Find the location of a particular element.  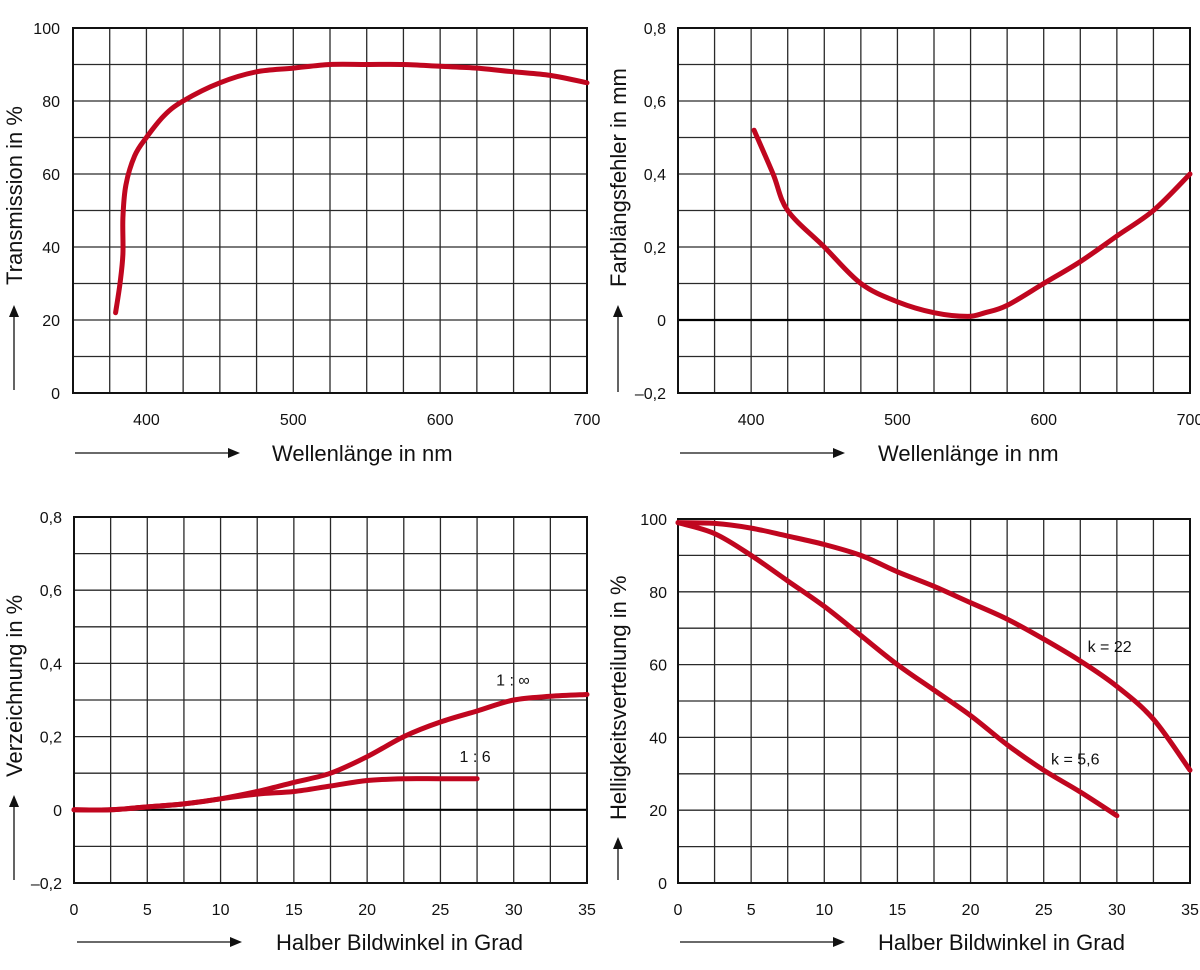

y-axis-title: Transmission in % is located at coordinates (14, 195).